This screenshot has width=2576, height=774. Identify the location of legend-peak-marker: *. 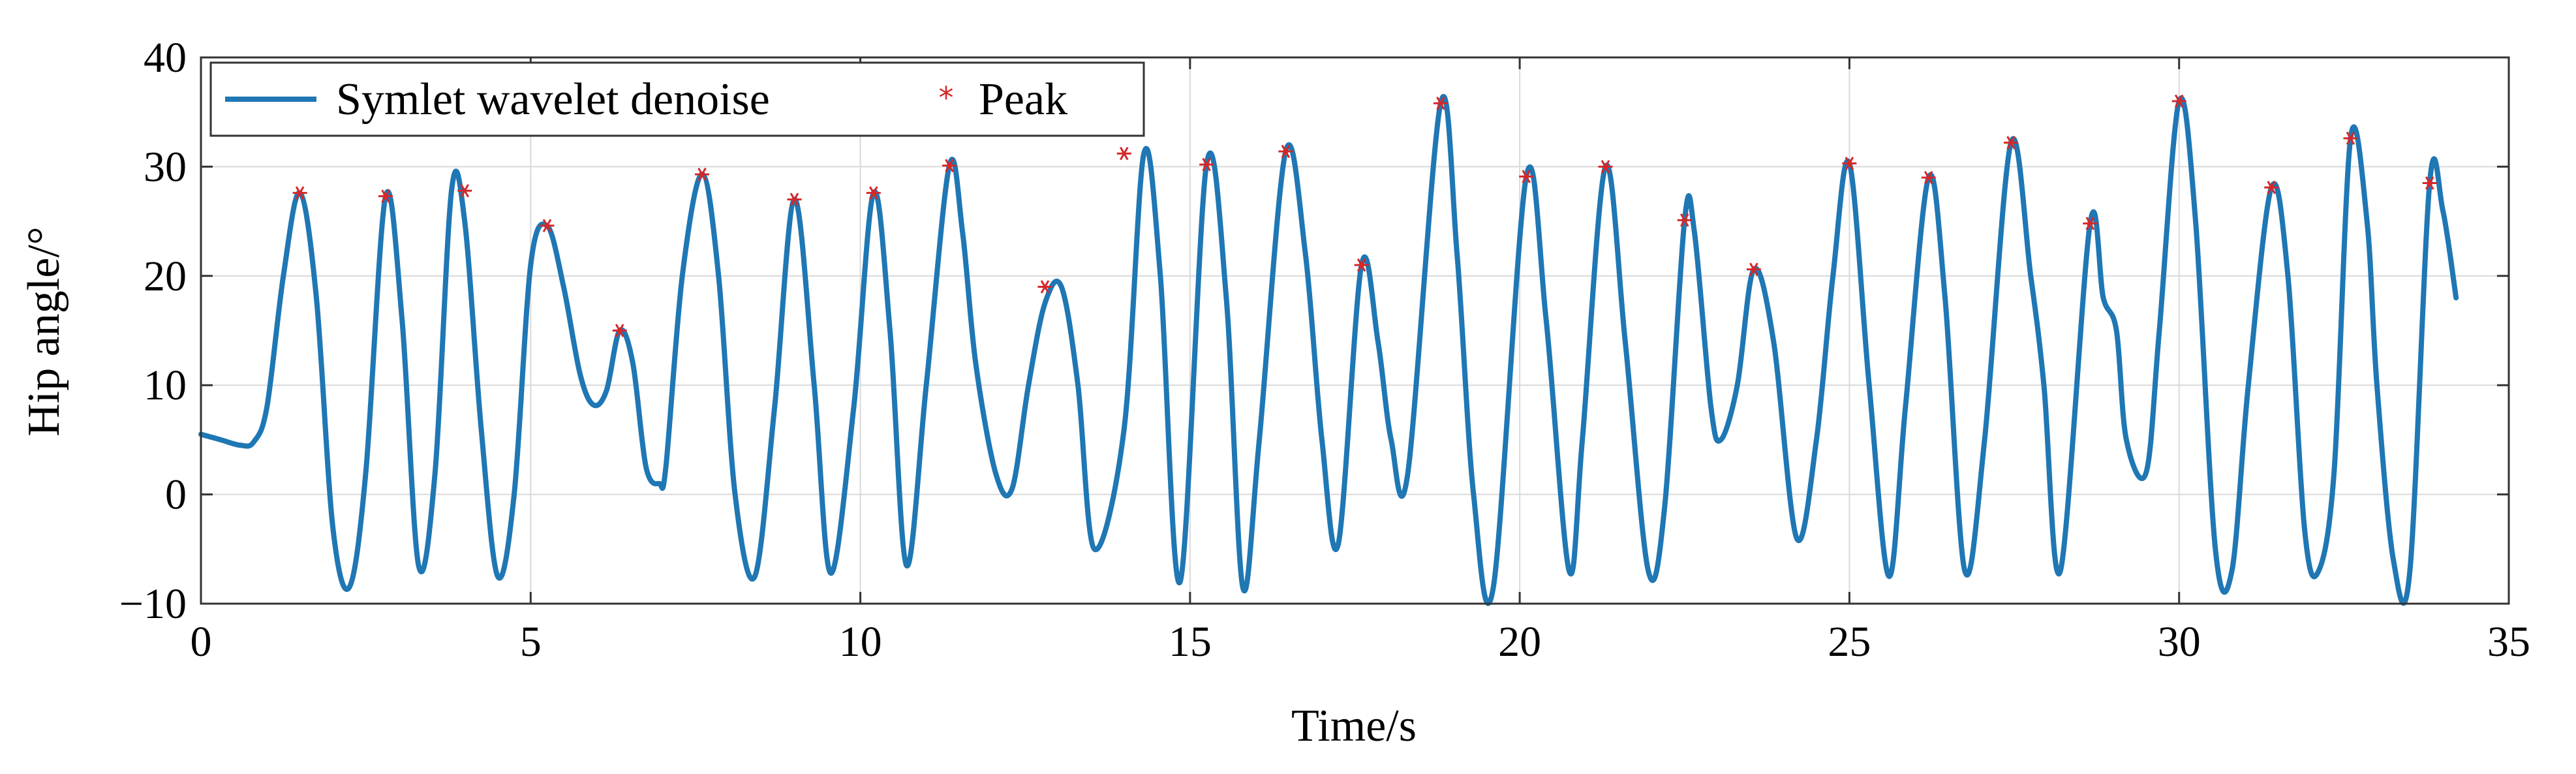
(946, 98).